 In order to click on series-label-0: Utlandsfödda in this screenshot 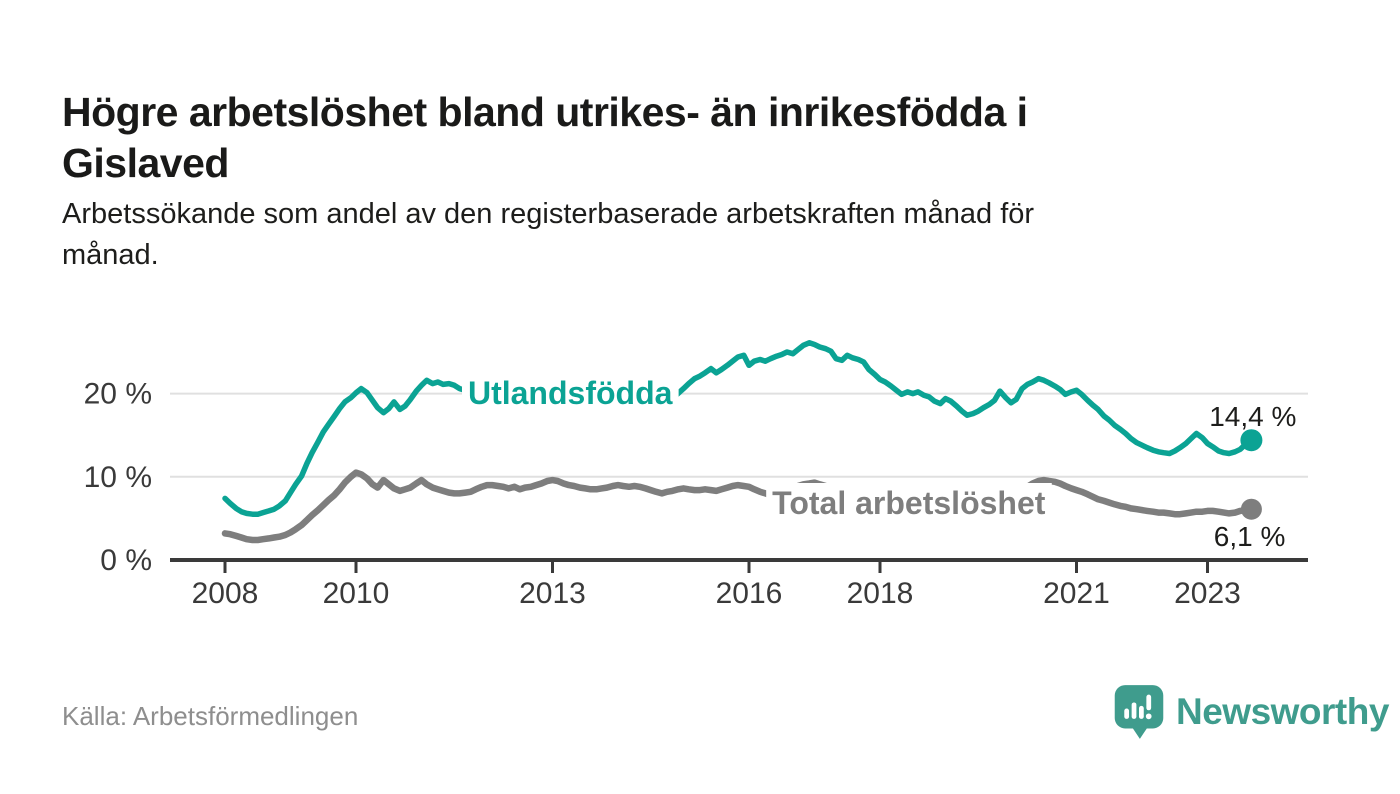, I will do `click(570, 393)`.